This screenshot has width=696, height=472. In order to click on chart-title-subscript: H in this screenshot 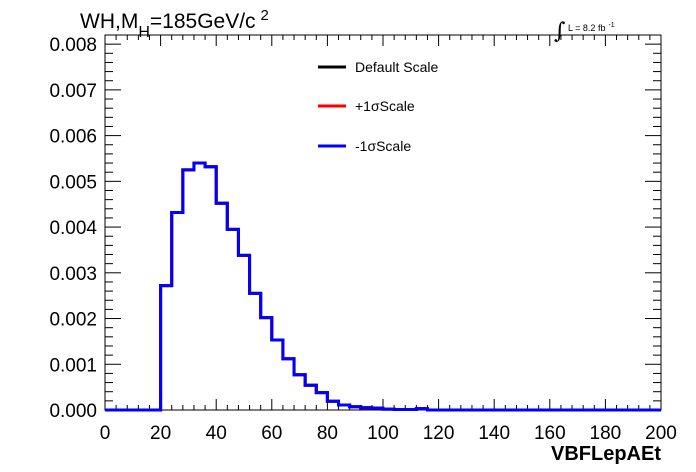, I will do `click(144, 32)`.